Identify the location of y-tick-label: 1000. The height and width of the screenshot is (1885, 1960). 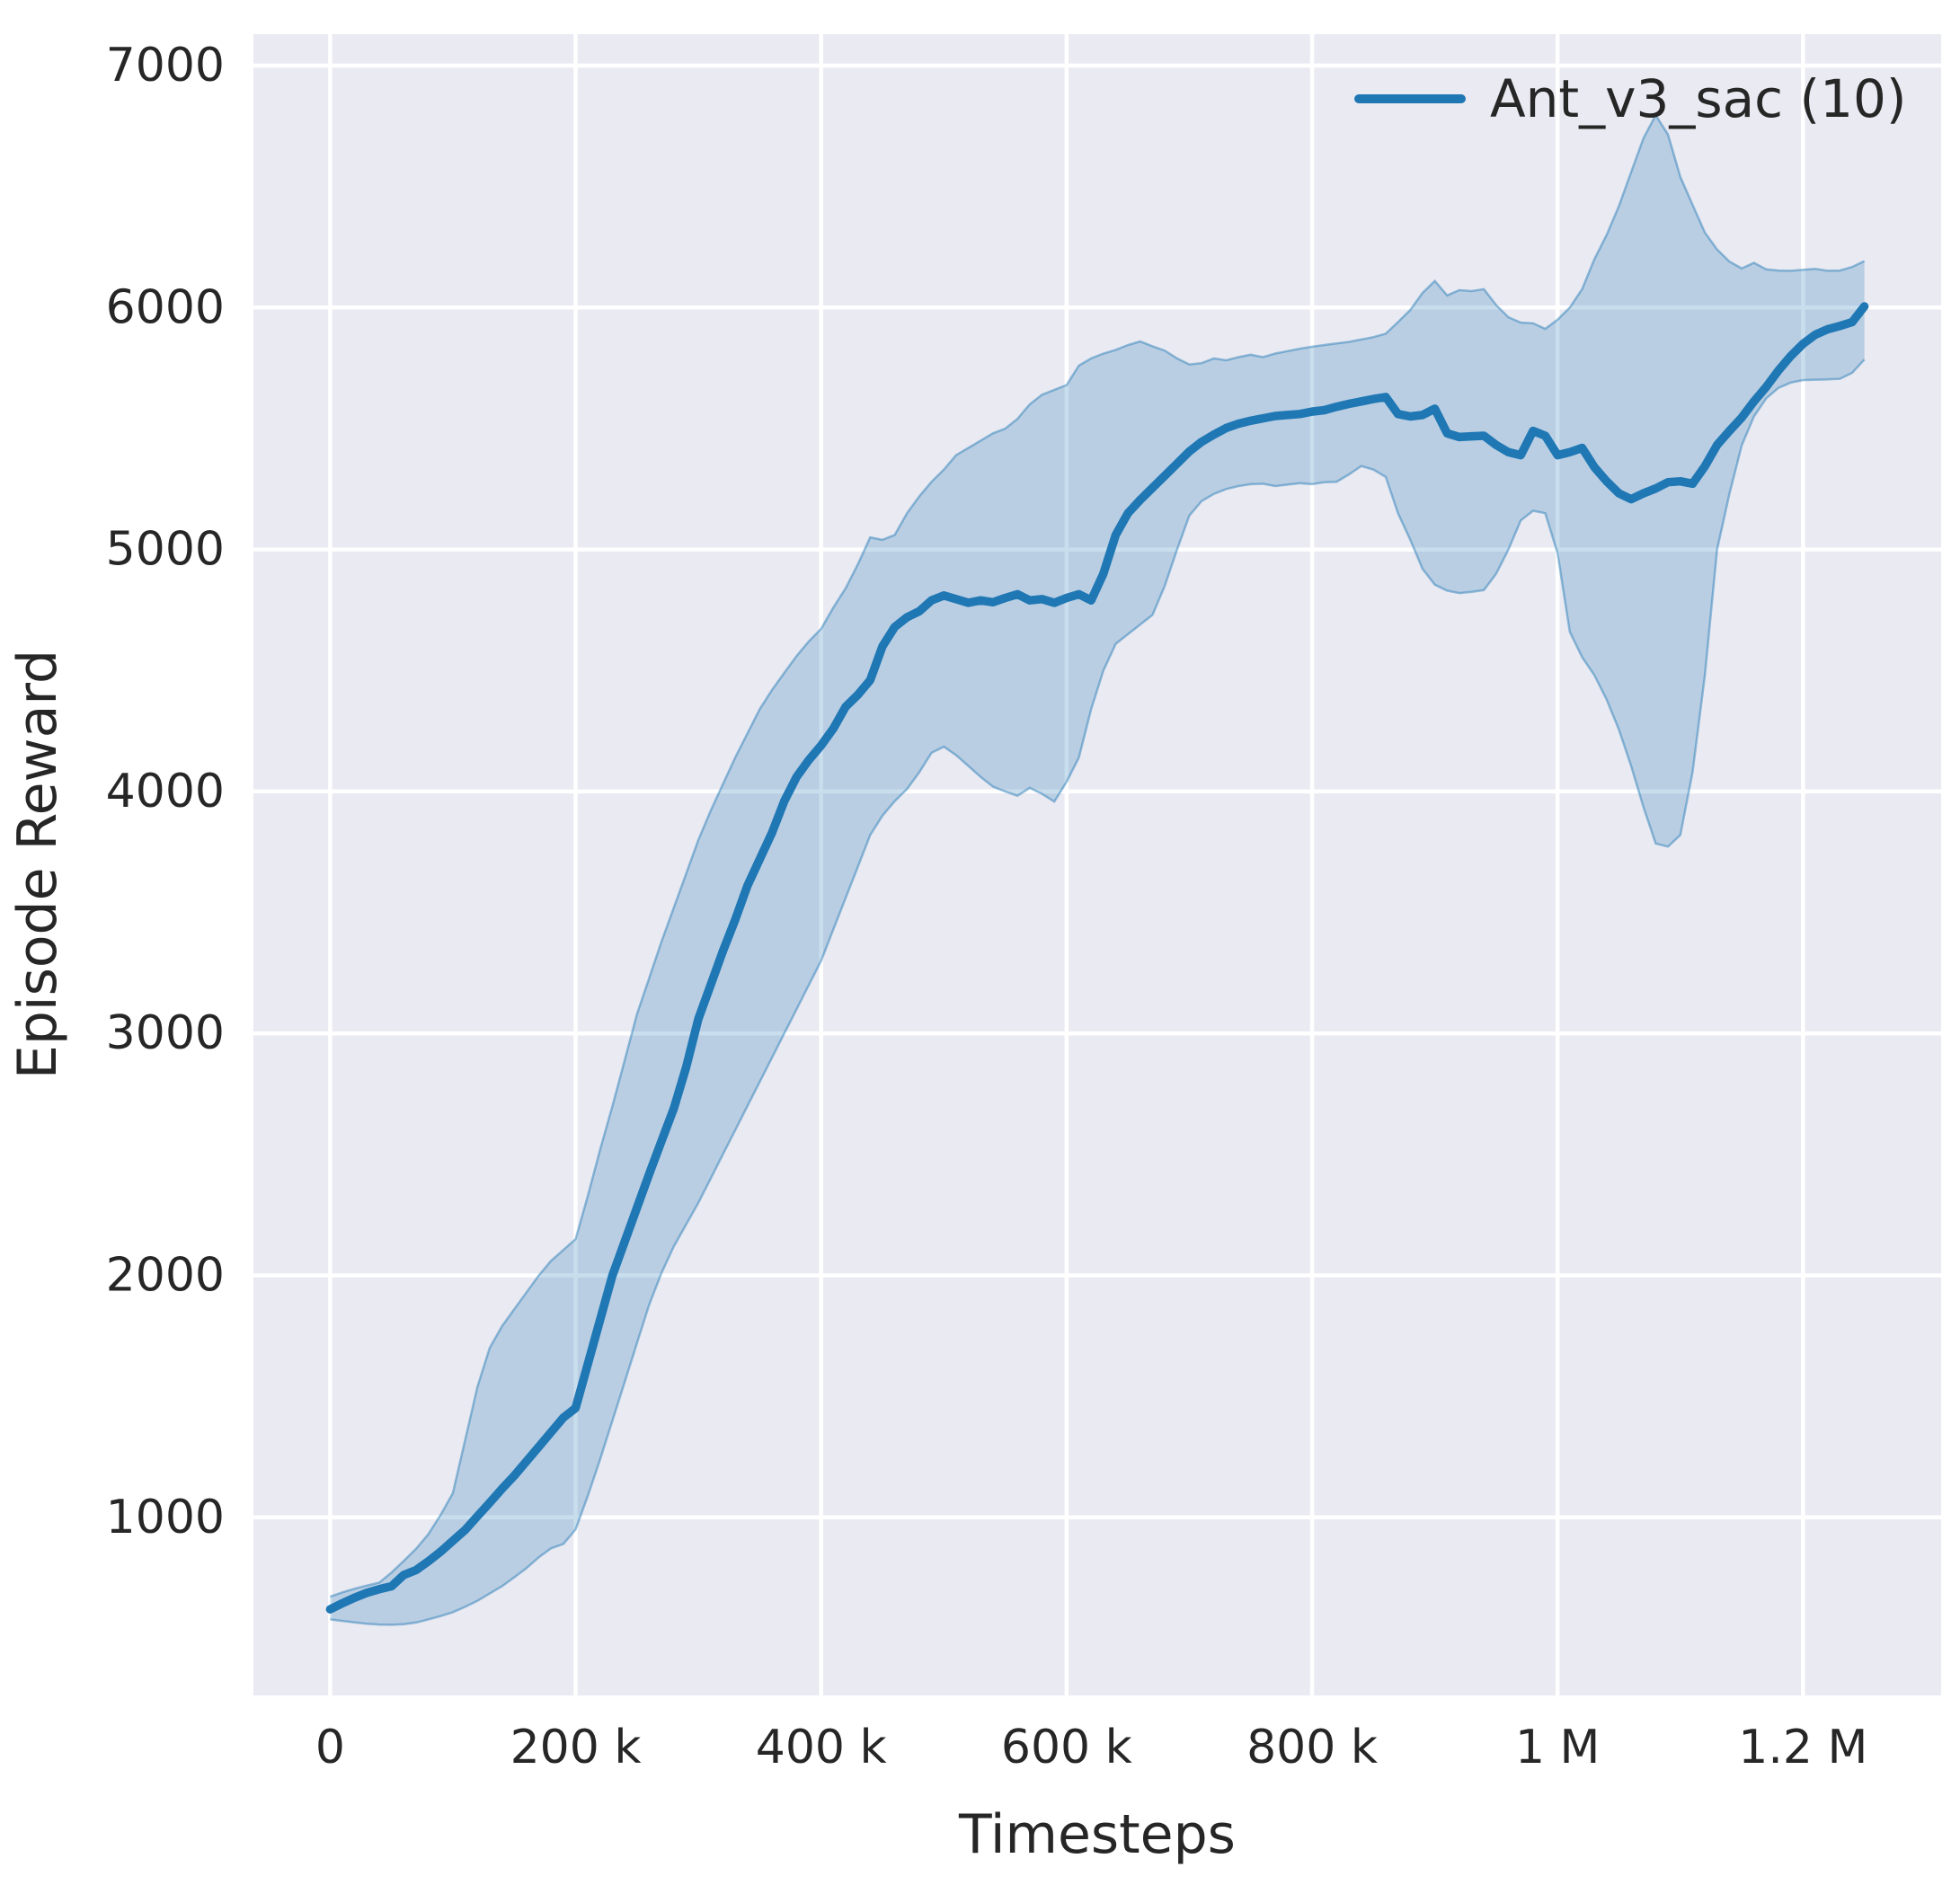
(165, 1517).